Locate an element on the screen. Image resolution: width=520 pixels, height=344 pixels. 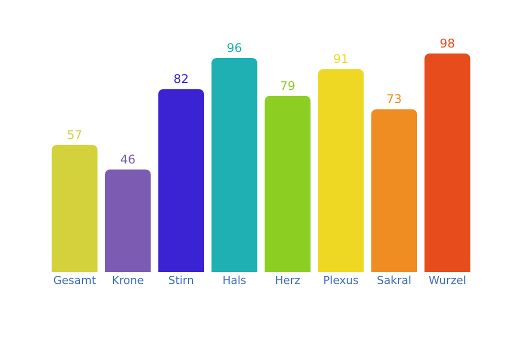
data-label: 57 is located at coordinates (74, 135).